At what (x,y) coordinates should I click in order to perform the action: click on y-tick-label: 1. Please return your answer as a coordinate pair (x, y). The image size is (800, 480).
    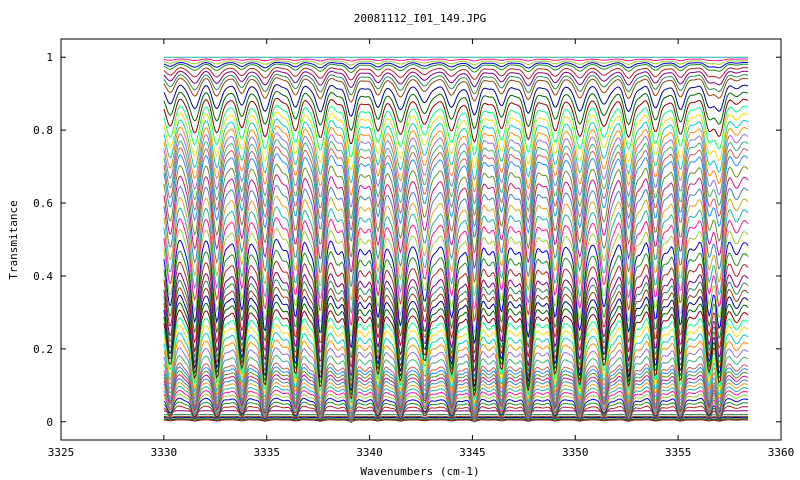
    Looking at the image, I should click on (49, 57).